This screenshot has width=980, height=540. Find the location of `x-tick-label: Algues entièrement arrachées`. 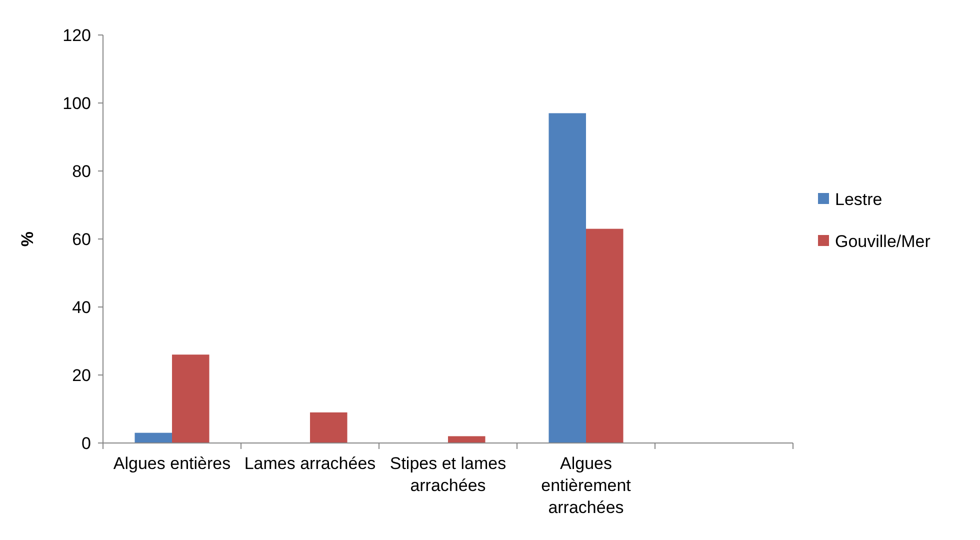

x-tick-label: Algues entièrement arrachées is located at coordinates (586, 485).